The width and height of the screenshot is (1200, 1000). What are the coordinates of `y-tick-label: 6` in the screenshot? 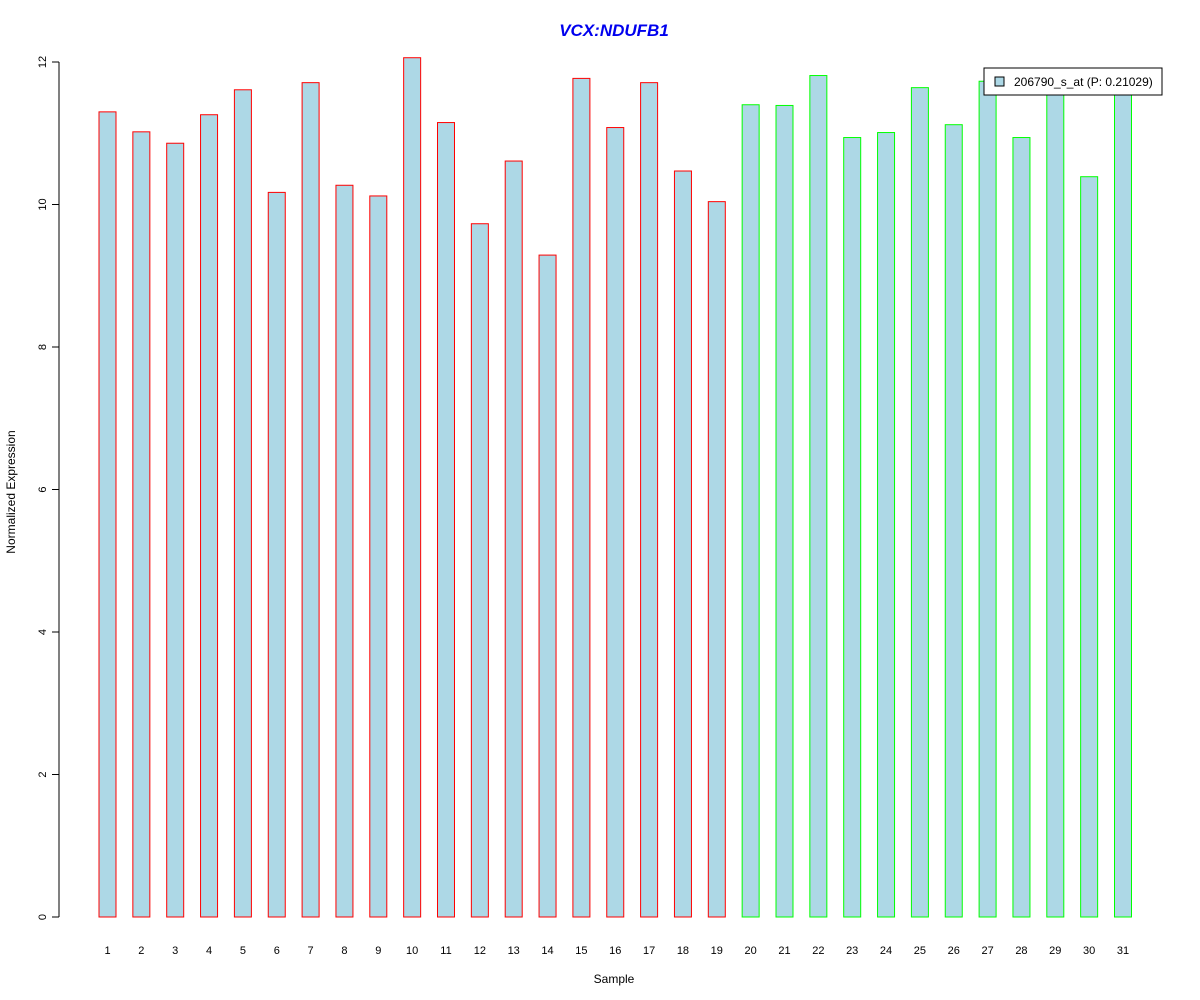 It's located at (43, 489).